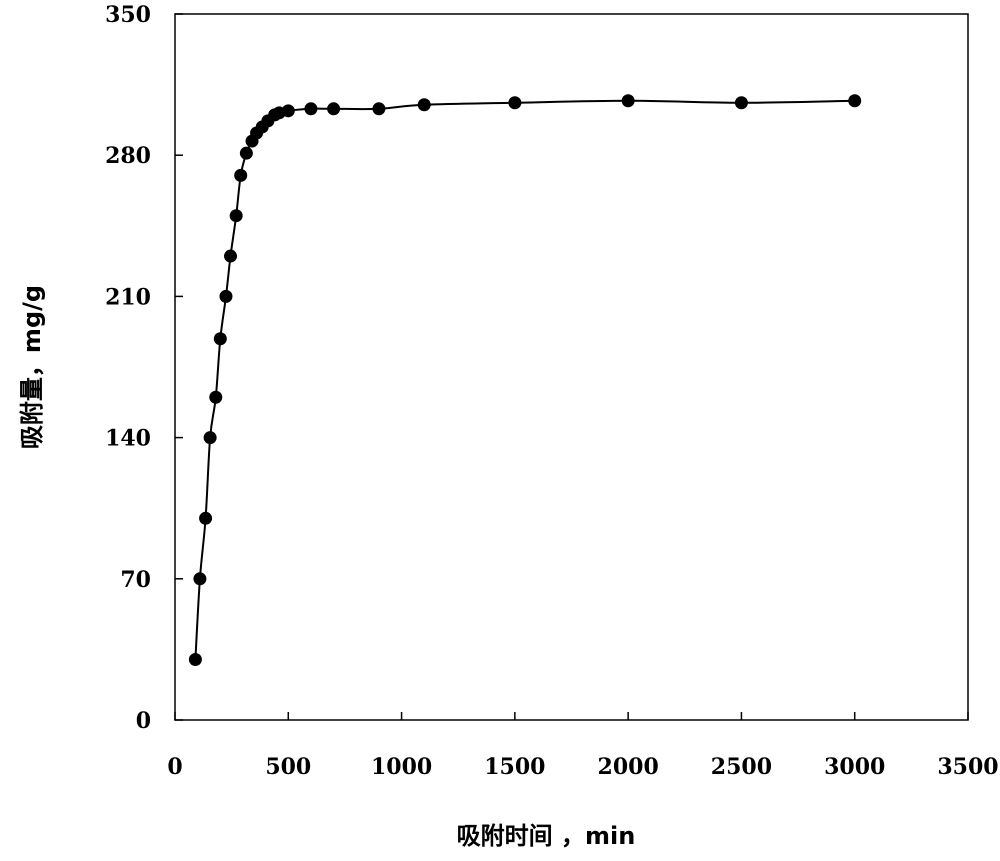 Image resolution: width=1000 pixels, height=861 pixels. Describe the element at coordinates (128, 439) in the screenshot. I see `y-tick-label: 140` at that location.